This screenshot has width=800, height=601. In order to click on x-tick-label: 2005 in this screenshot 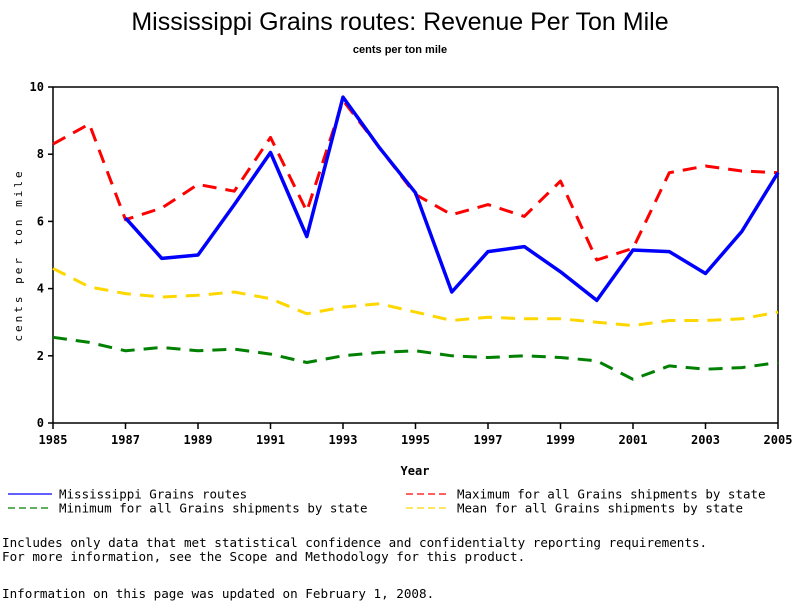, I will do `click(778, 440)`.